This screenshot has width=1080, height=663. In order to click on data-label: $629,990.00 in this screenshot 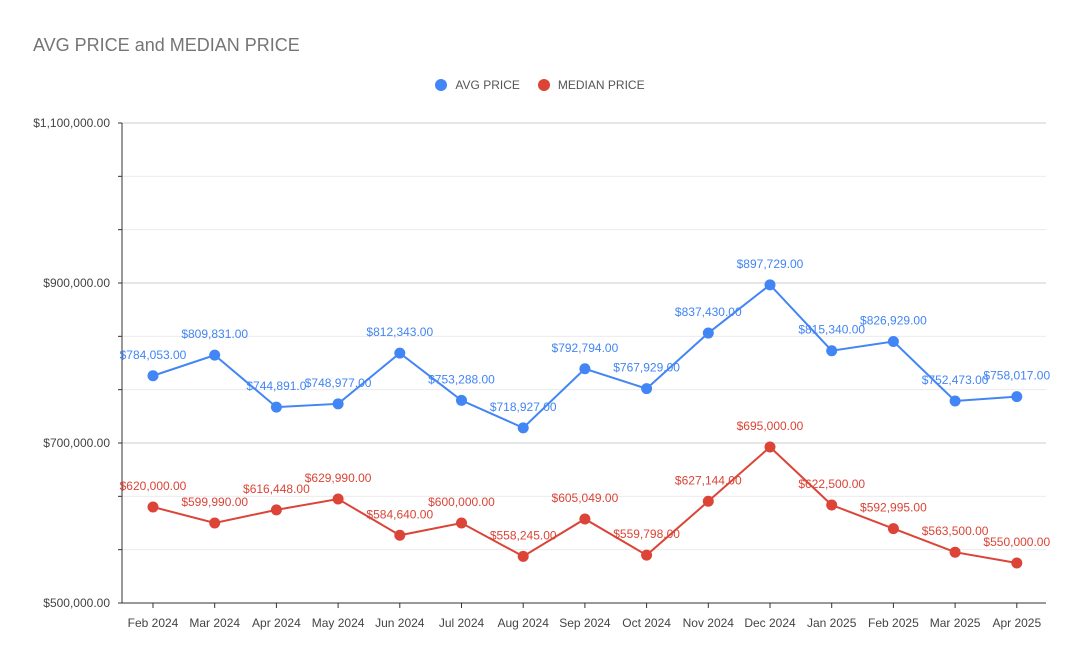, I will do `click(338, 478)`.